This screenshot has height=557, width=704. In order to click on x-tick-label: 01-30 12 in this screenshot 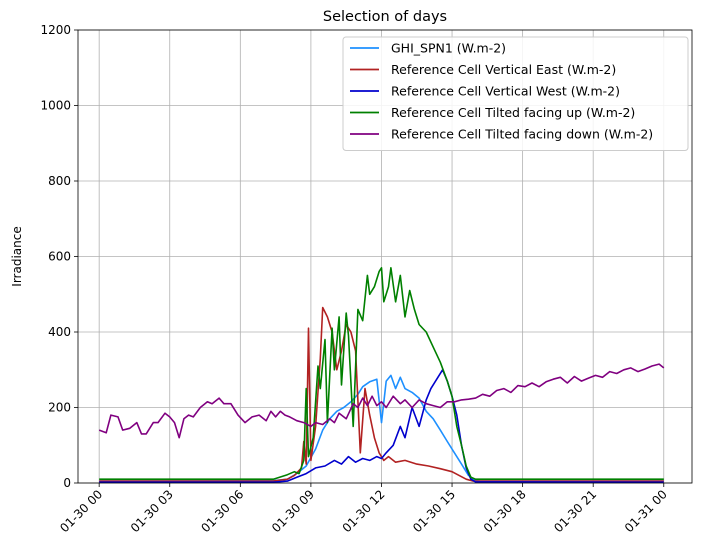, I will do `click(364, 511)`.